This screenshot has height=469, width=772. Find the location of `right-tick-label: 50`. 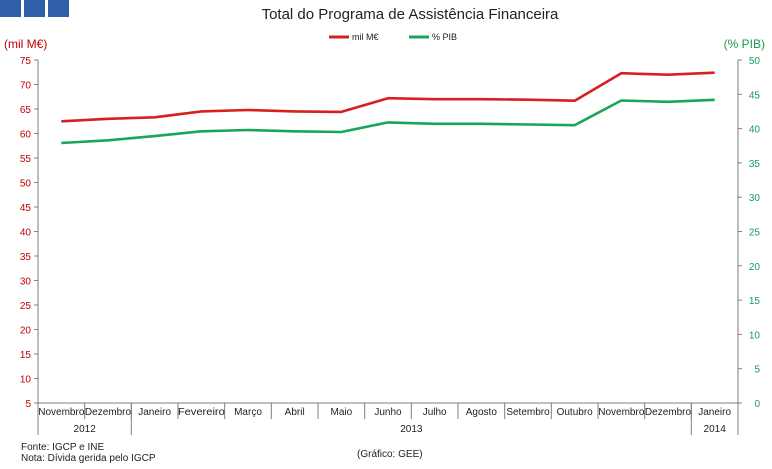

right-tick-label: 50 is located at coordinates (755, 61).